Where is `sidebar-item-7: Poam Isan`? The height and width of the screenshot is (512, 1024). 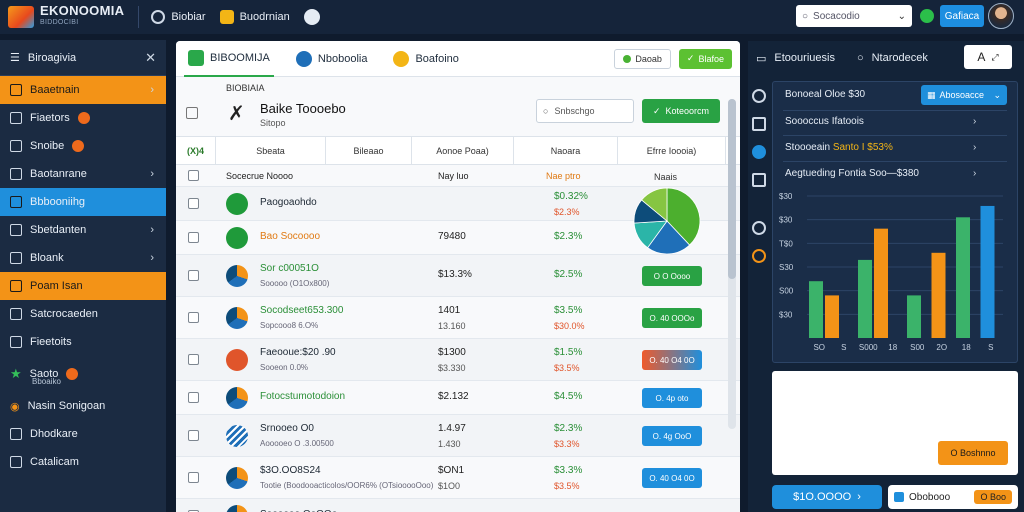
sidebar-item-7: Poam Isan is located at coordinates (83, 286).